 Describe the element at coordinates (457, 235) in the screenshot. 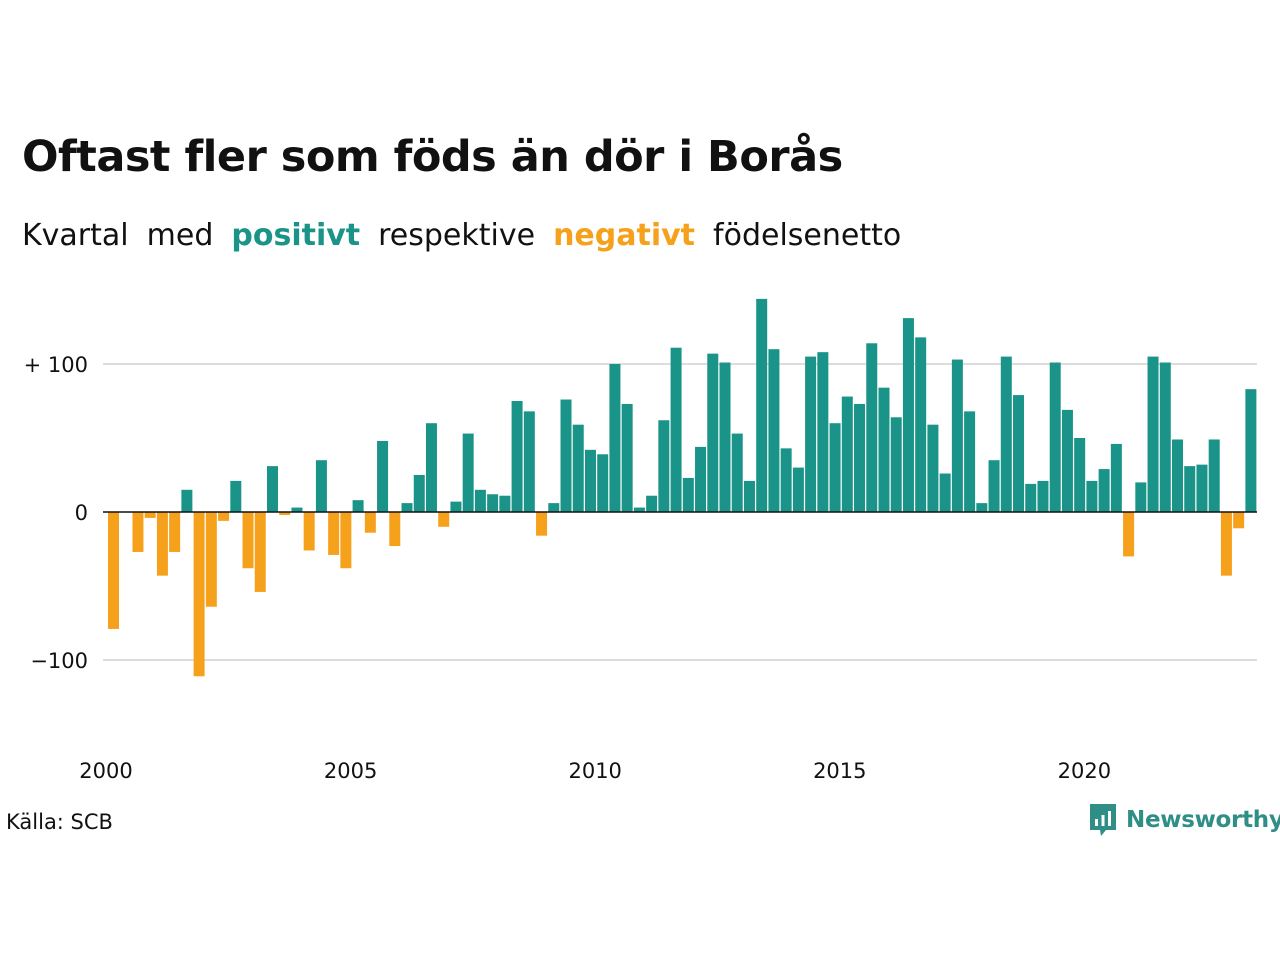

I see `subtitle-word-respektive: respektive` at that location.